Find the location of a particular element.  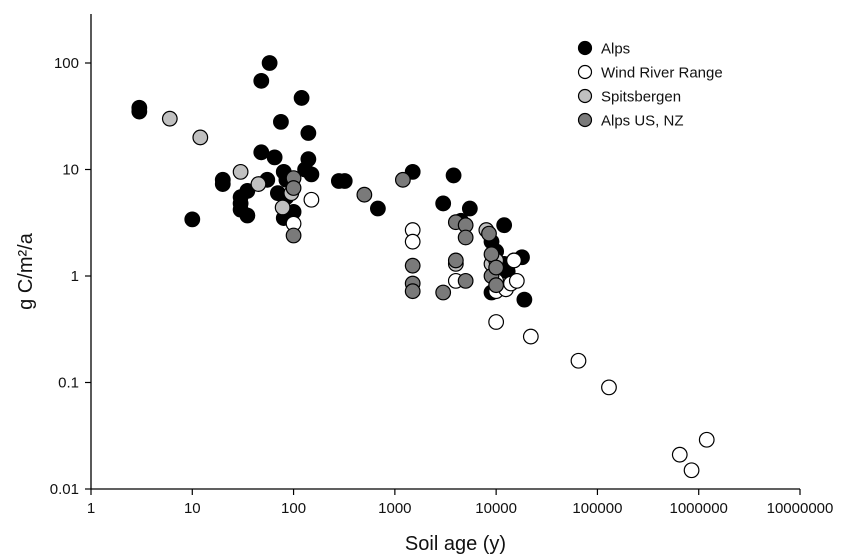

legend-label: Alps is located at coordinates (615, 49).